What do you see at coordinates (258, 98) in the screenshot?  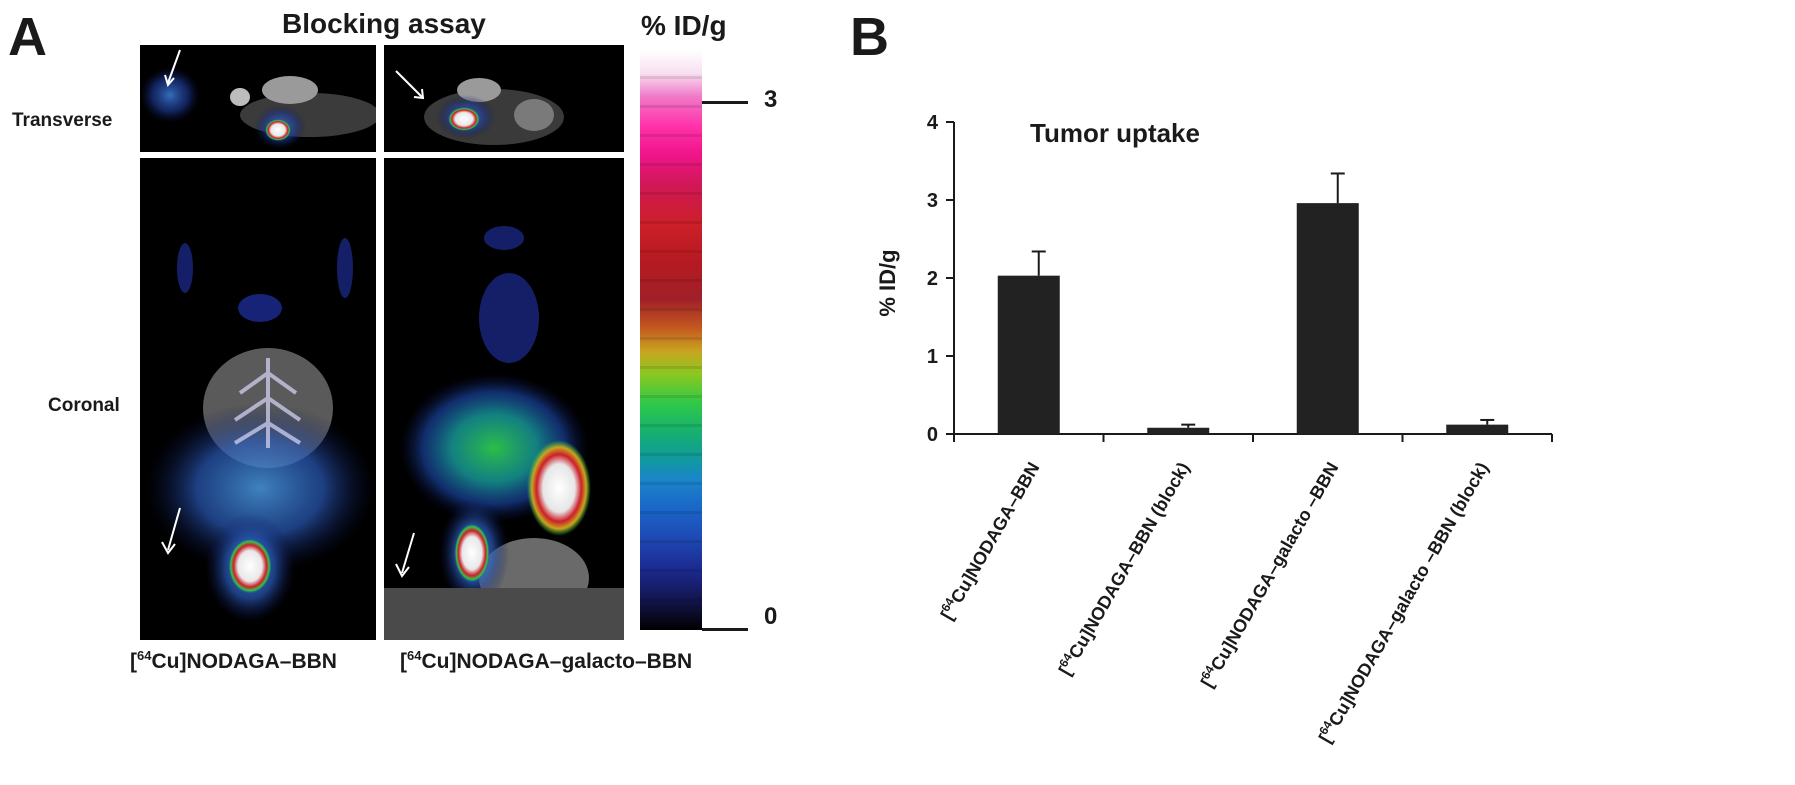 I see `transverse-image-left` at bounding box center [258, 98].